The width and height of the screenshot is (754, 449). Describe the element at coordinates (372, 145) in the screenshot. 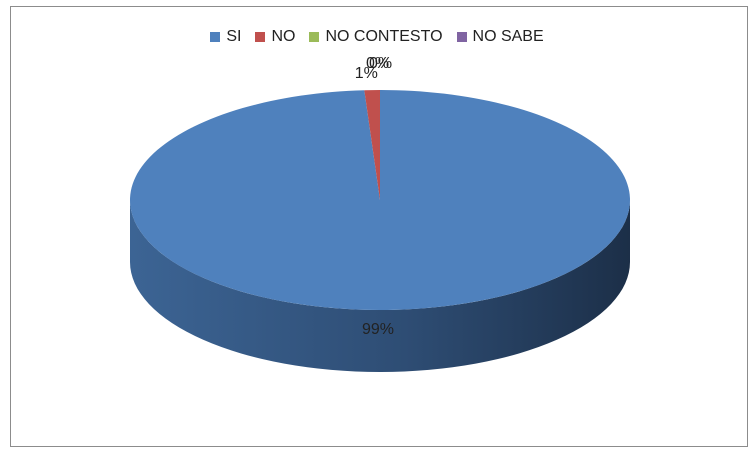

I see `slice-no` at that location.